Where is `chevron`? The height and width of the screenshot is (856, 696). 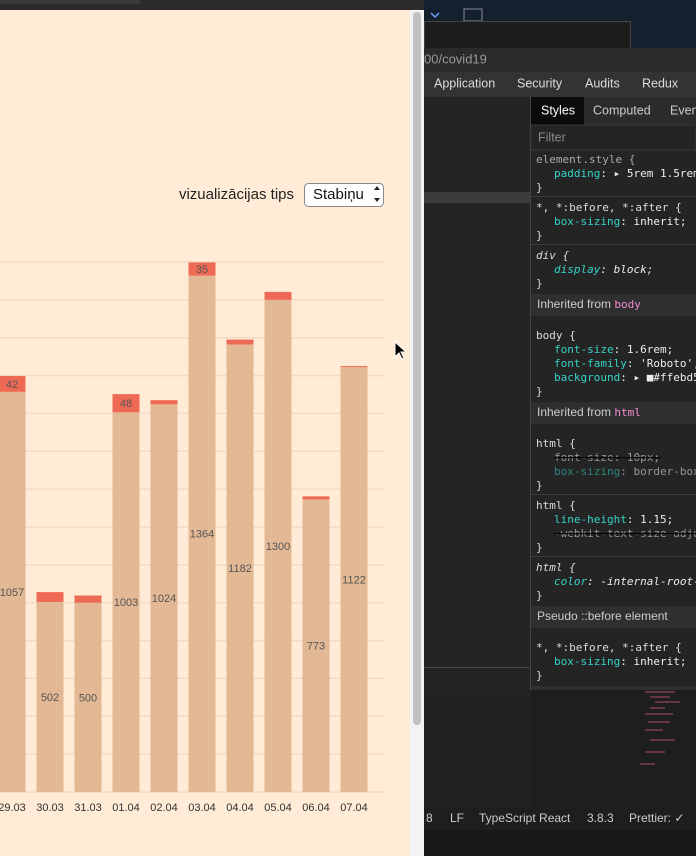
chevron is located at coordinates (435, 15).